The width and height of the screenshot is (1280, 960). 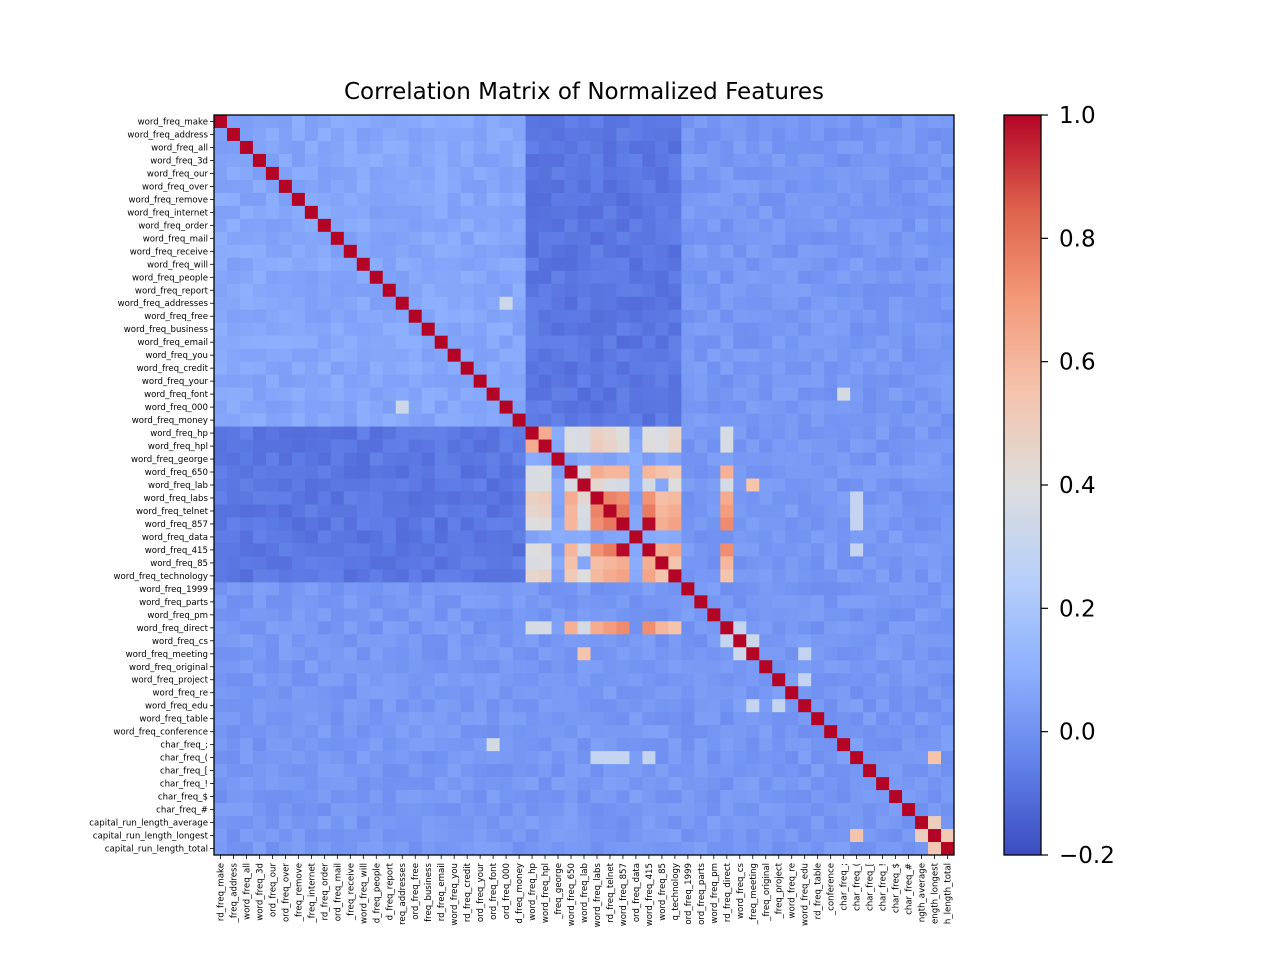 What do you see at coordinates (172, 512) in the screenshot?
I see `y-tick-label: word_freq_telnet` at bounding box center [172, 512].